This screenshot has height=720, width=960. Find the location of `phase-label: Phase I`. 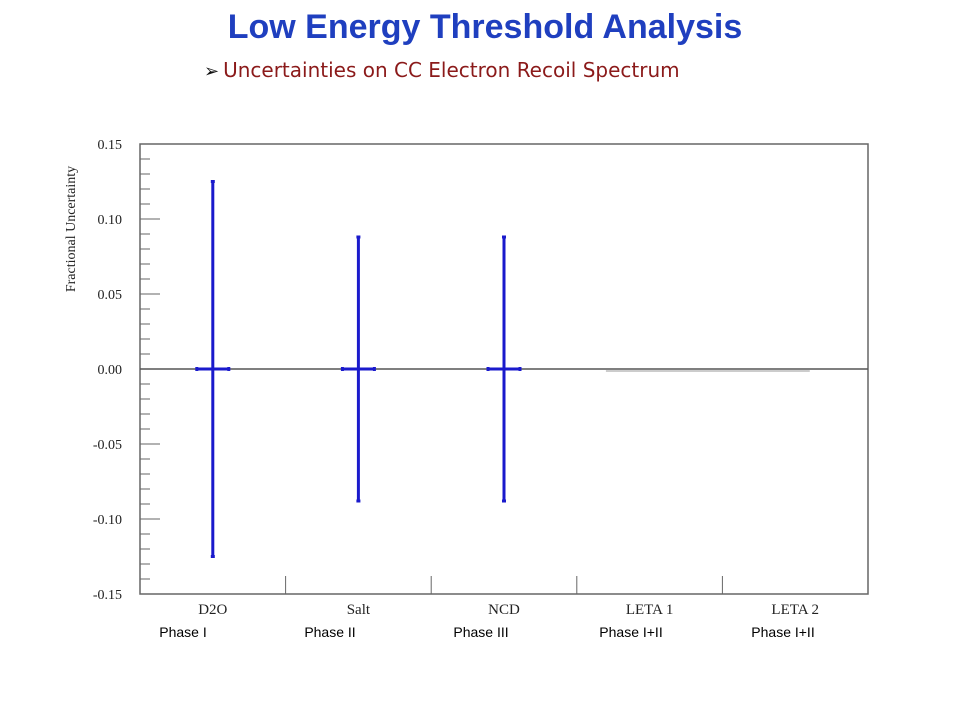

phase-label: Phase I is located at coordinates (183, 632).